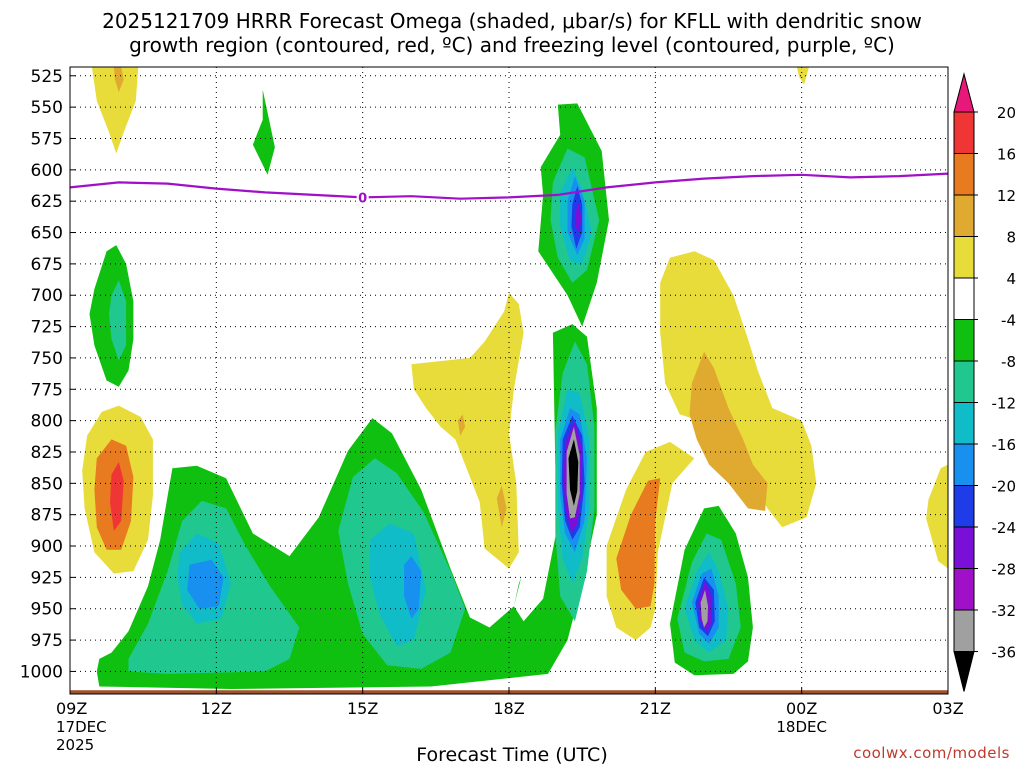 The width and height of the screenshot is (1024, 768). What do you see at coordinates (362, 708) in the screenshot?
I see `x-tick-label-15Z: 15Z` at bounding box center [362, 708].